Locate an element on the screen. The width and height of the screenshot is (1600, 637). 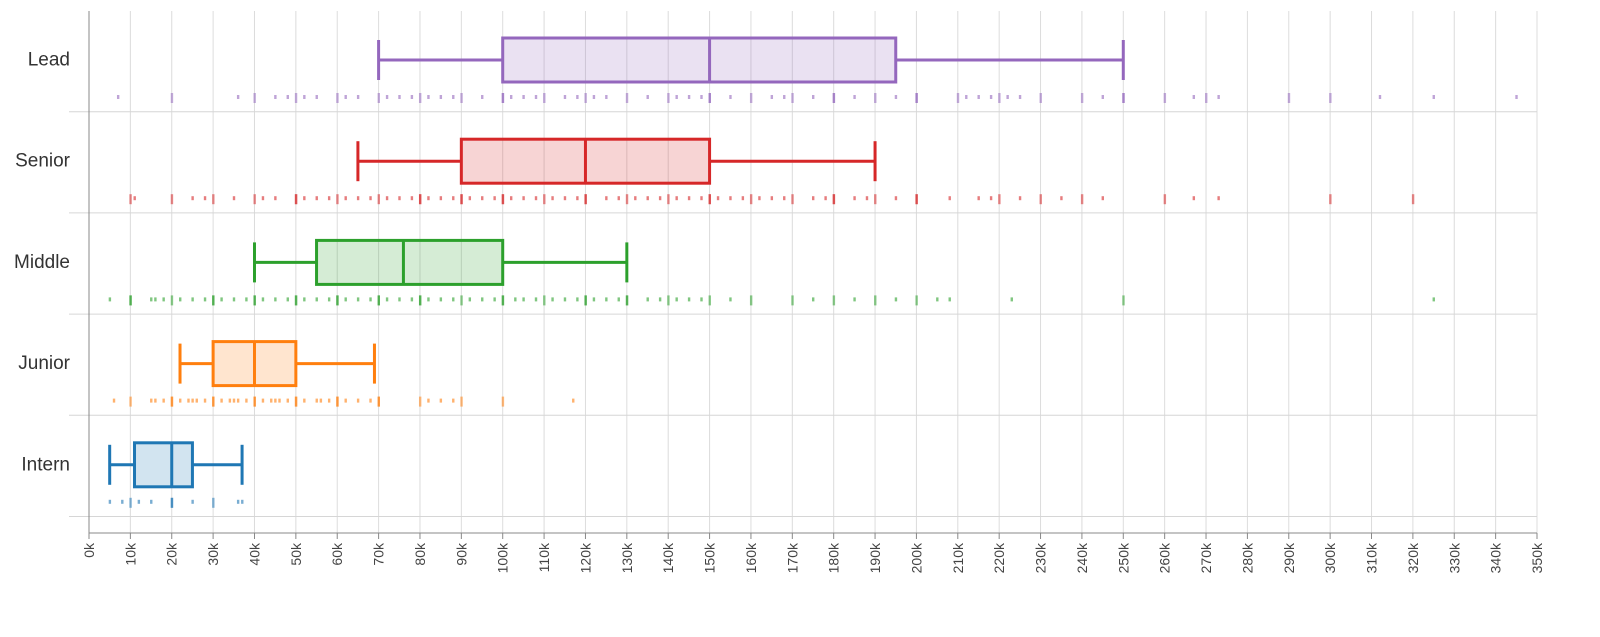
x-tick-label: 170k is located at coordinates (792, 557).